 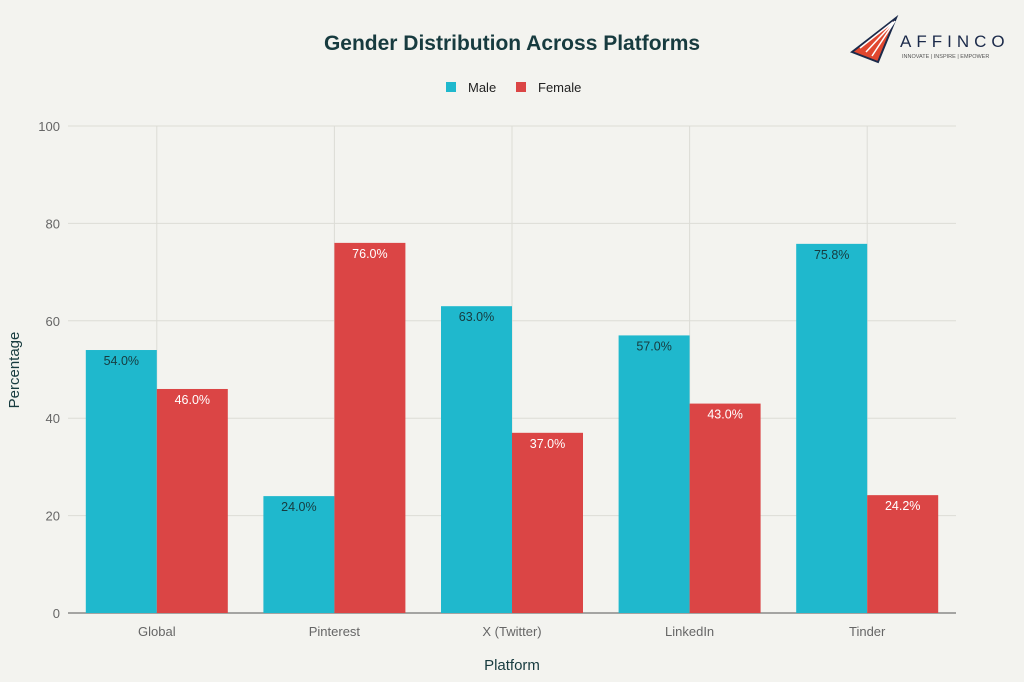 What do you see at coordinates (689, 631) in the screenshot?
I see `x-tick-label: LinkedIn` at bounding box center [689, 631].